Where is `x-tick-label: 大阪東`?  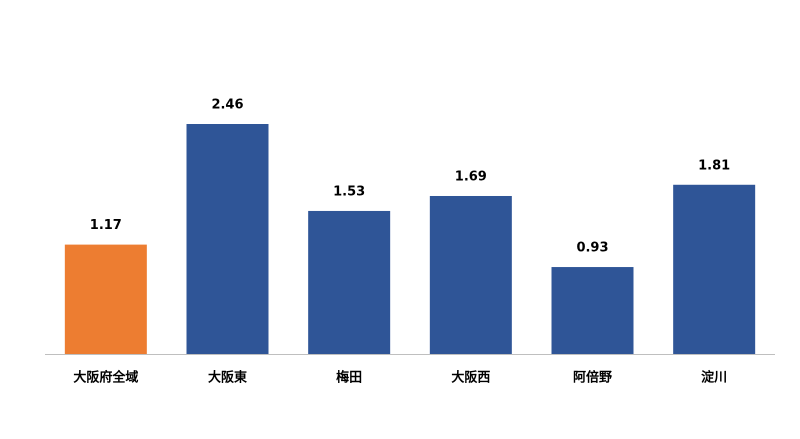 x-tick-label: 大阪東 is located at coordinates (227, 378).